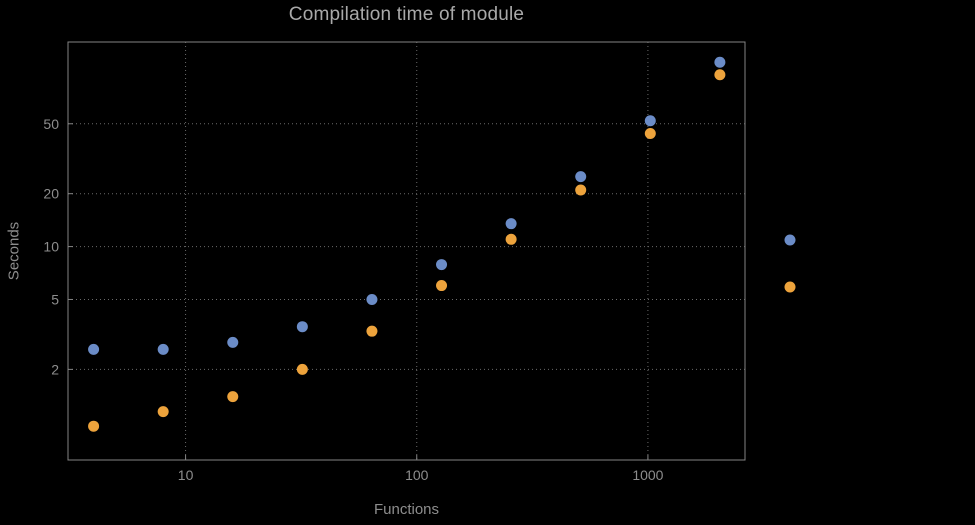 Image resolution: width=975 pixels, height=525 pixels. What do you see at coordinates (186, 475) in the screenshot?
I see `x-tick-label: 10` at bounding box center [186, 475].